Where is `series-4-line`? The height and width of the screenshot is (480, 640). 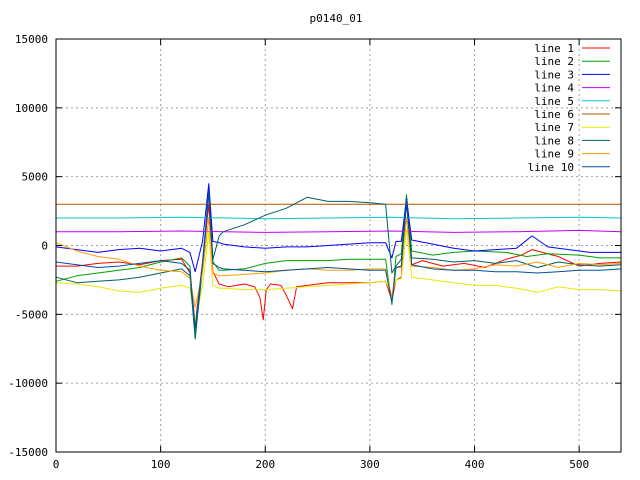
series-4-line is located at coordinates (339, 231).